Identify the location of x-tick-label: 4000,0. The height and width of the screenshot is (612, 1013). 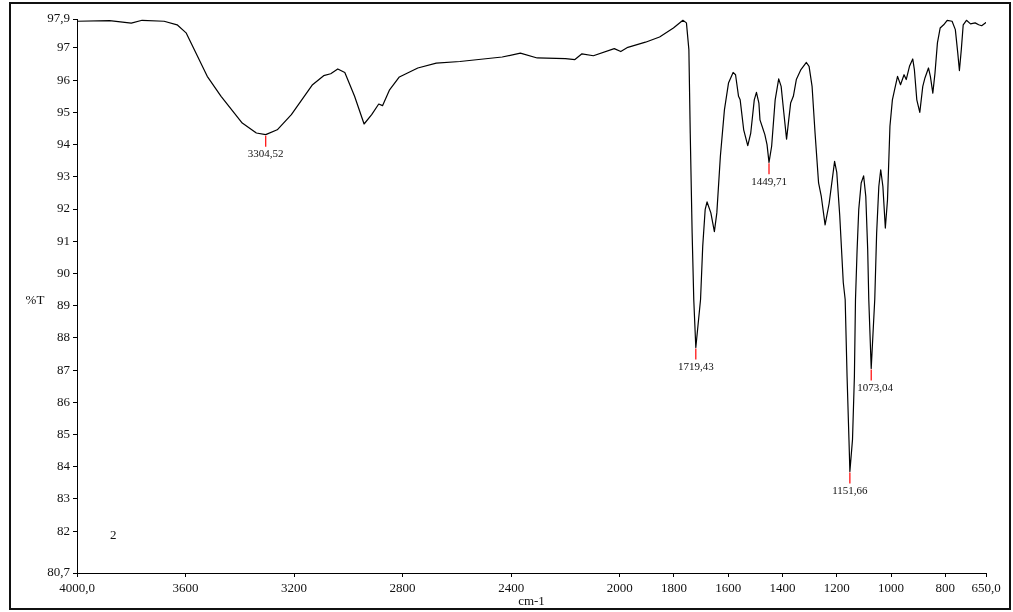
(77, 588).